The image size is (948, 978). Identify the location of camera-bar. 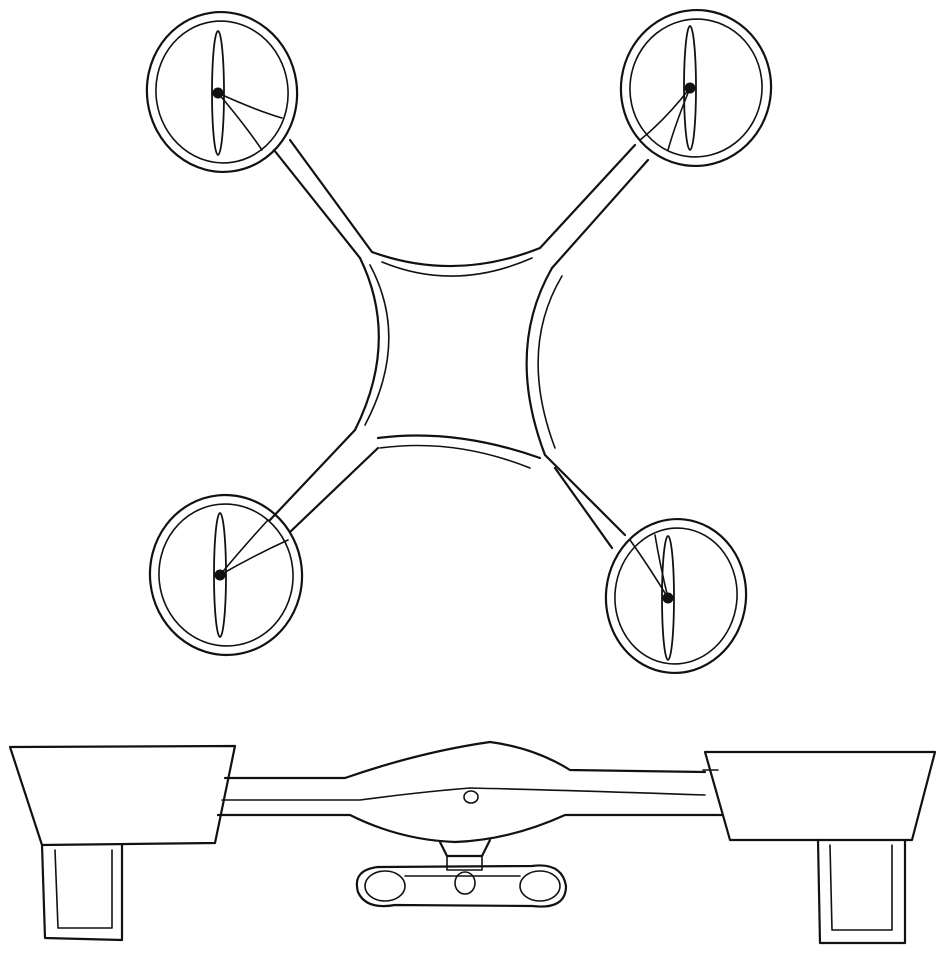
(461, 886).